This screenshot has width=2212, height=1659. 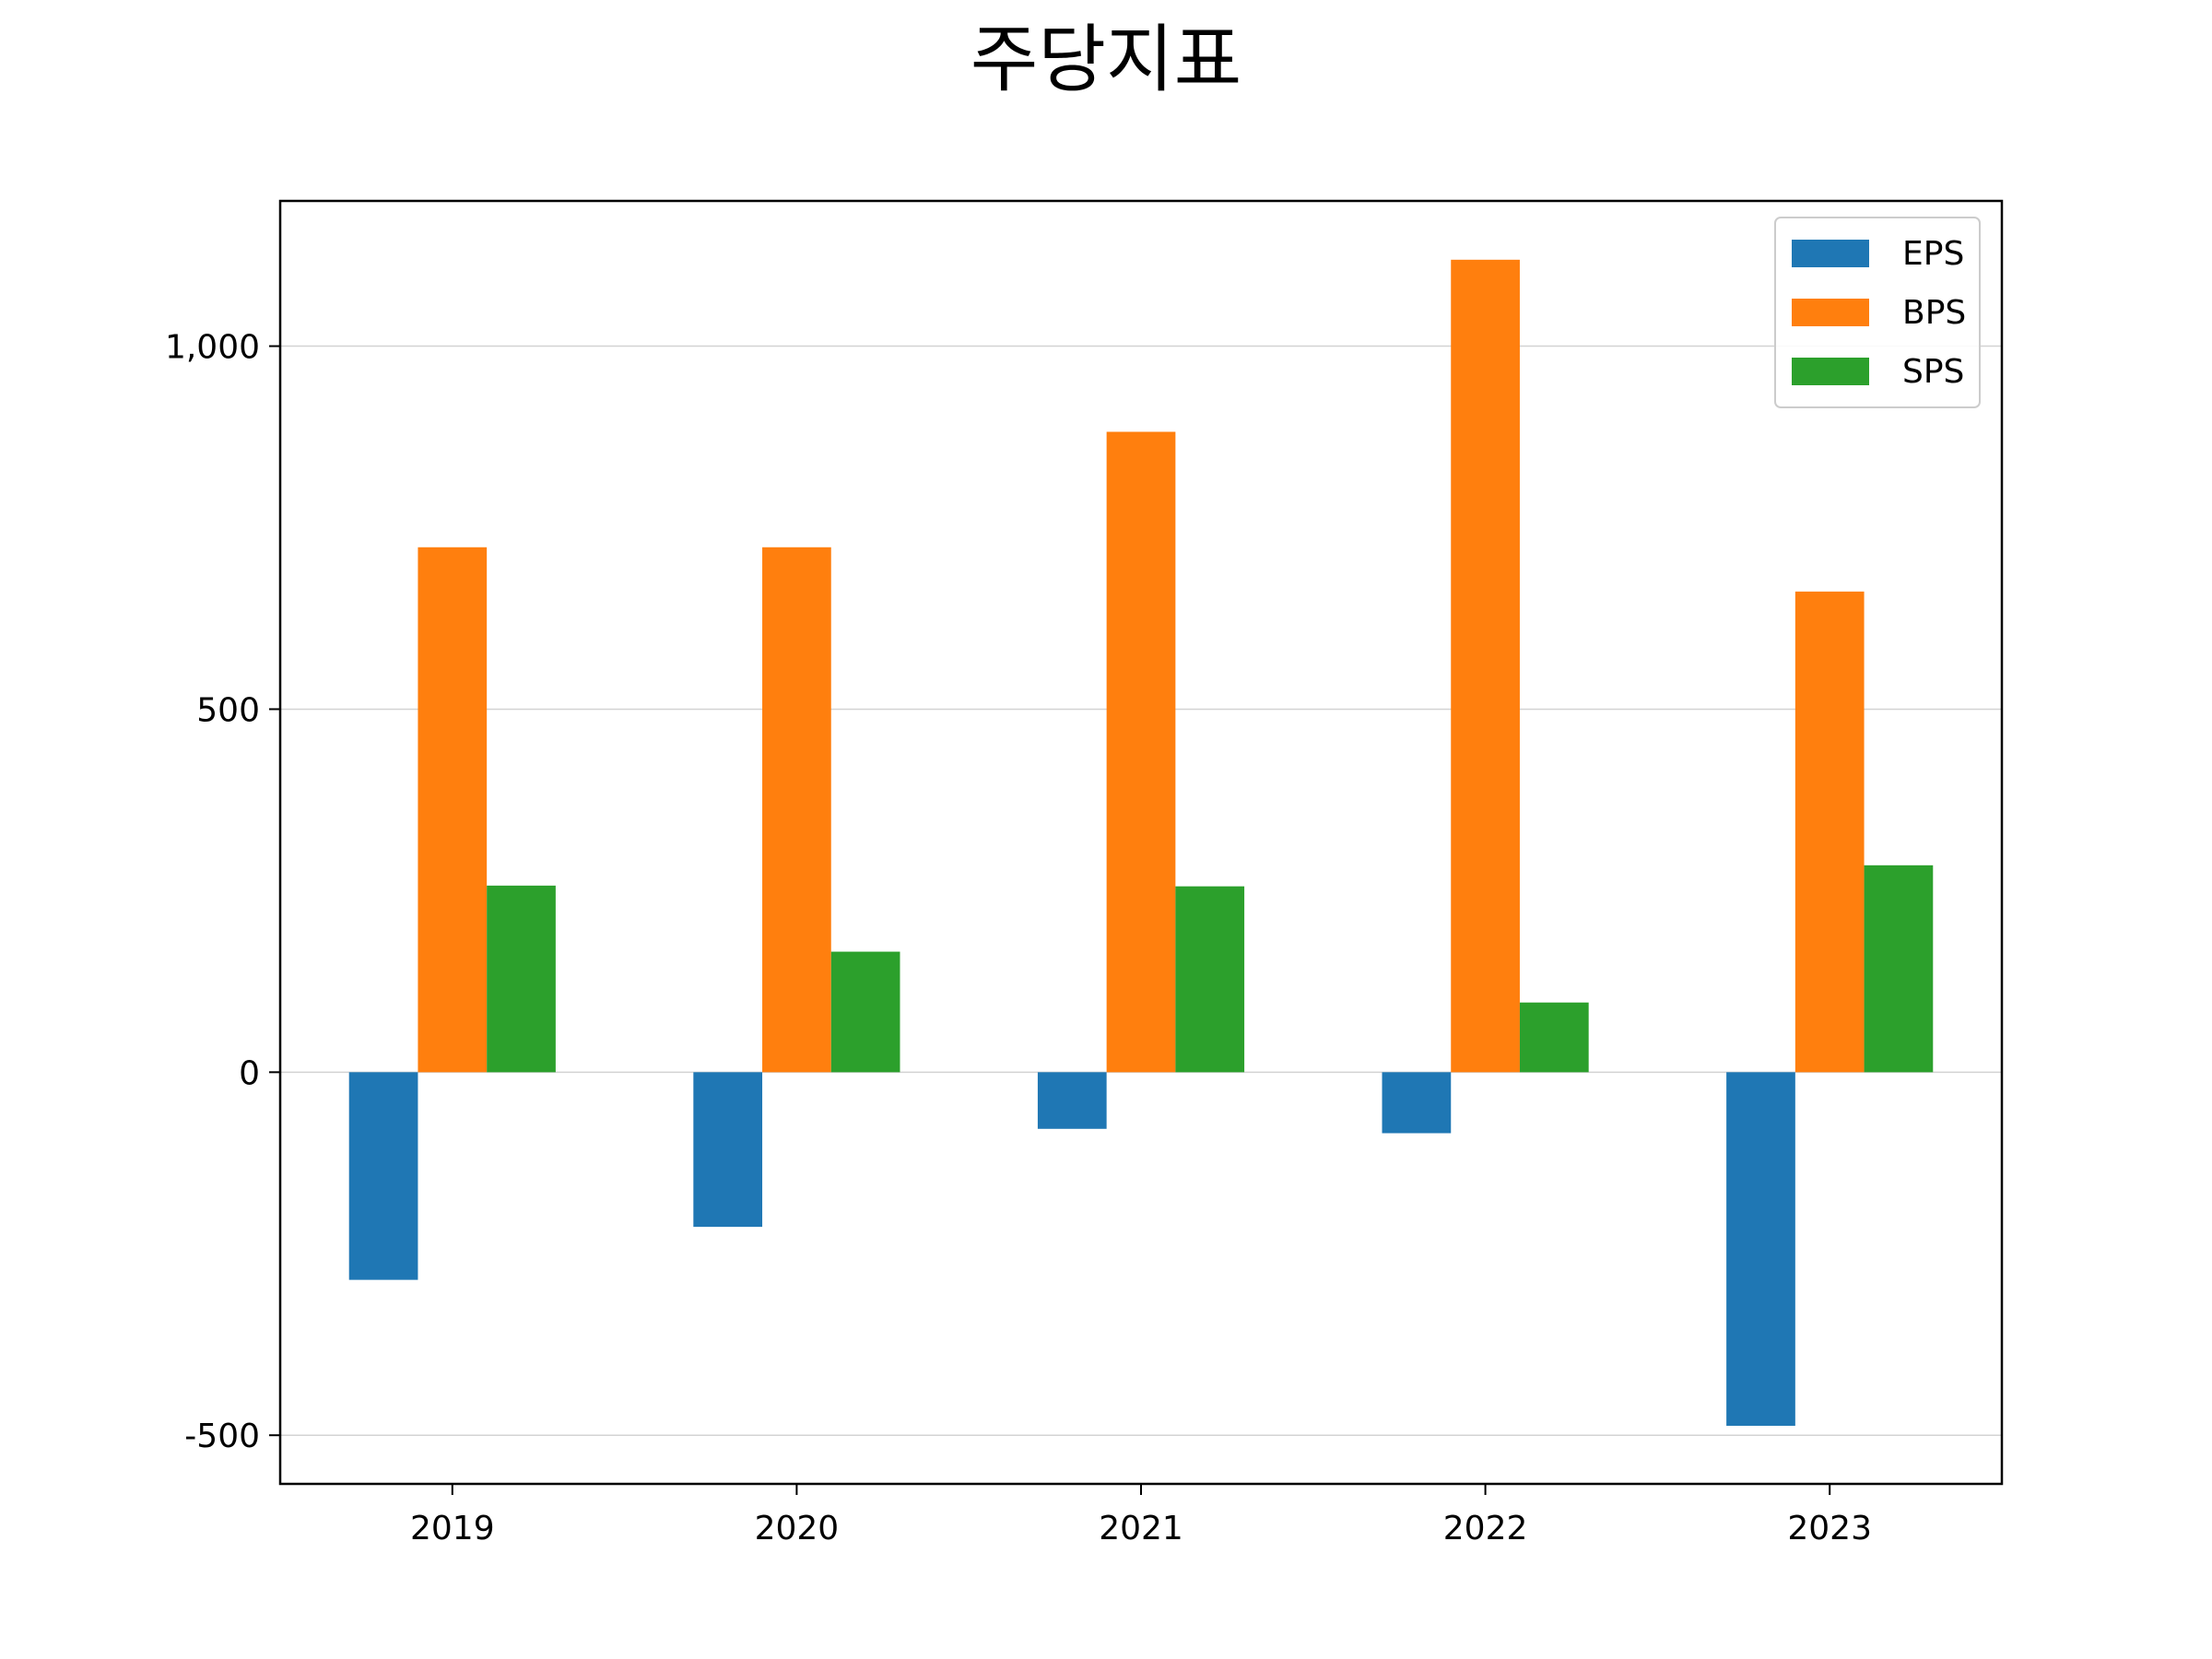 I want to click on y-axis: -500 0 500 1,000, so click(x=222, y=892).